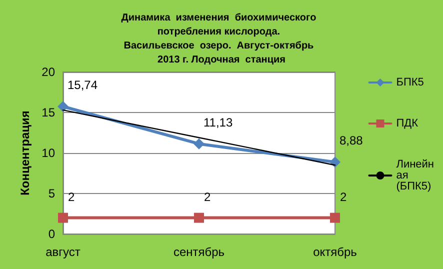  I want to click on y-axis-title: Концентрация, so click(25, 153).